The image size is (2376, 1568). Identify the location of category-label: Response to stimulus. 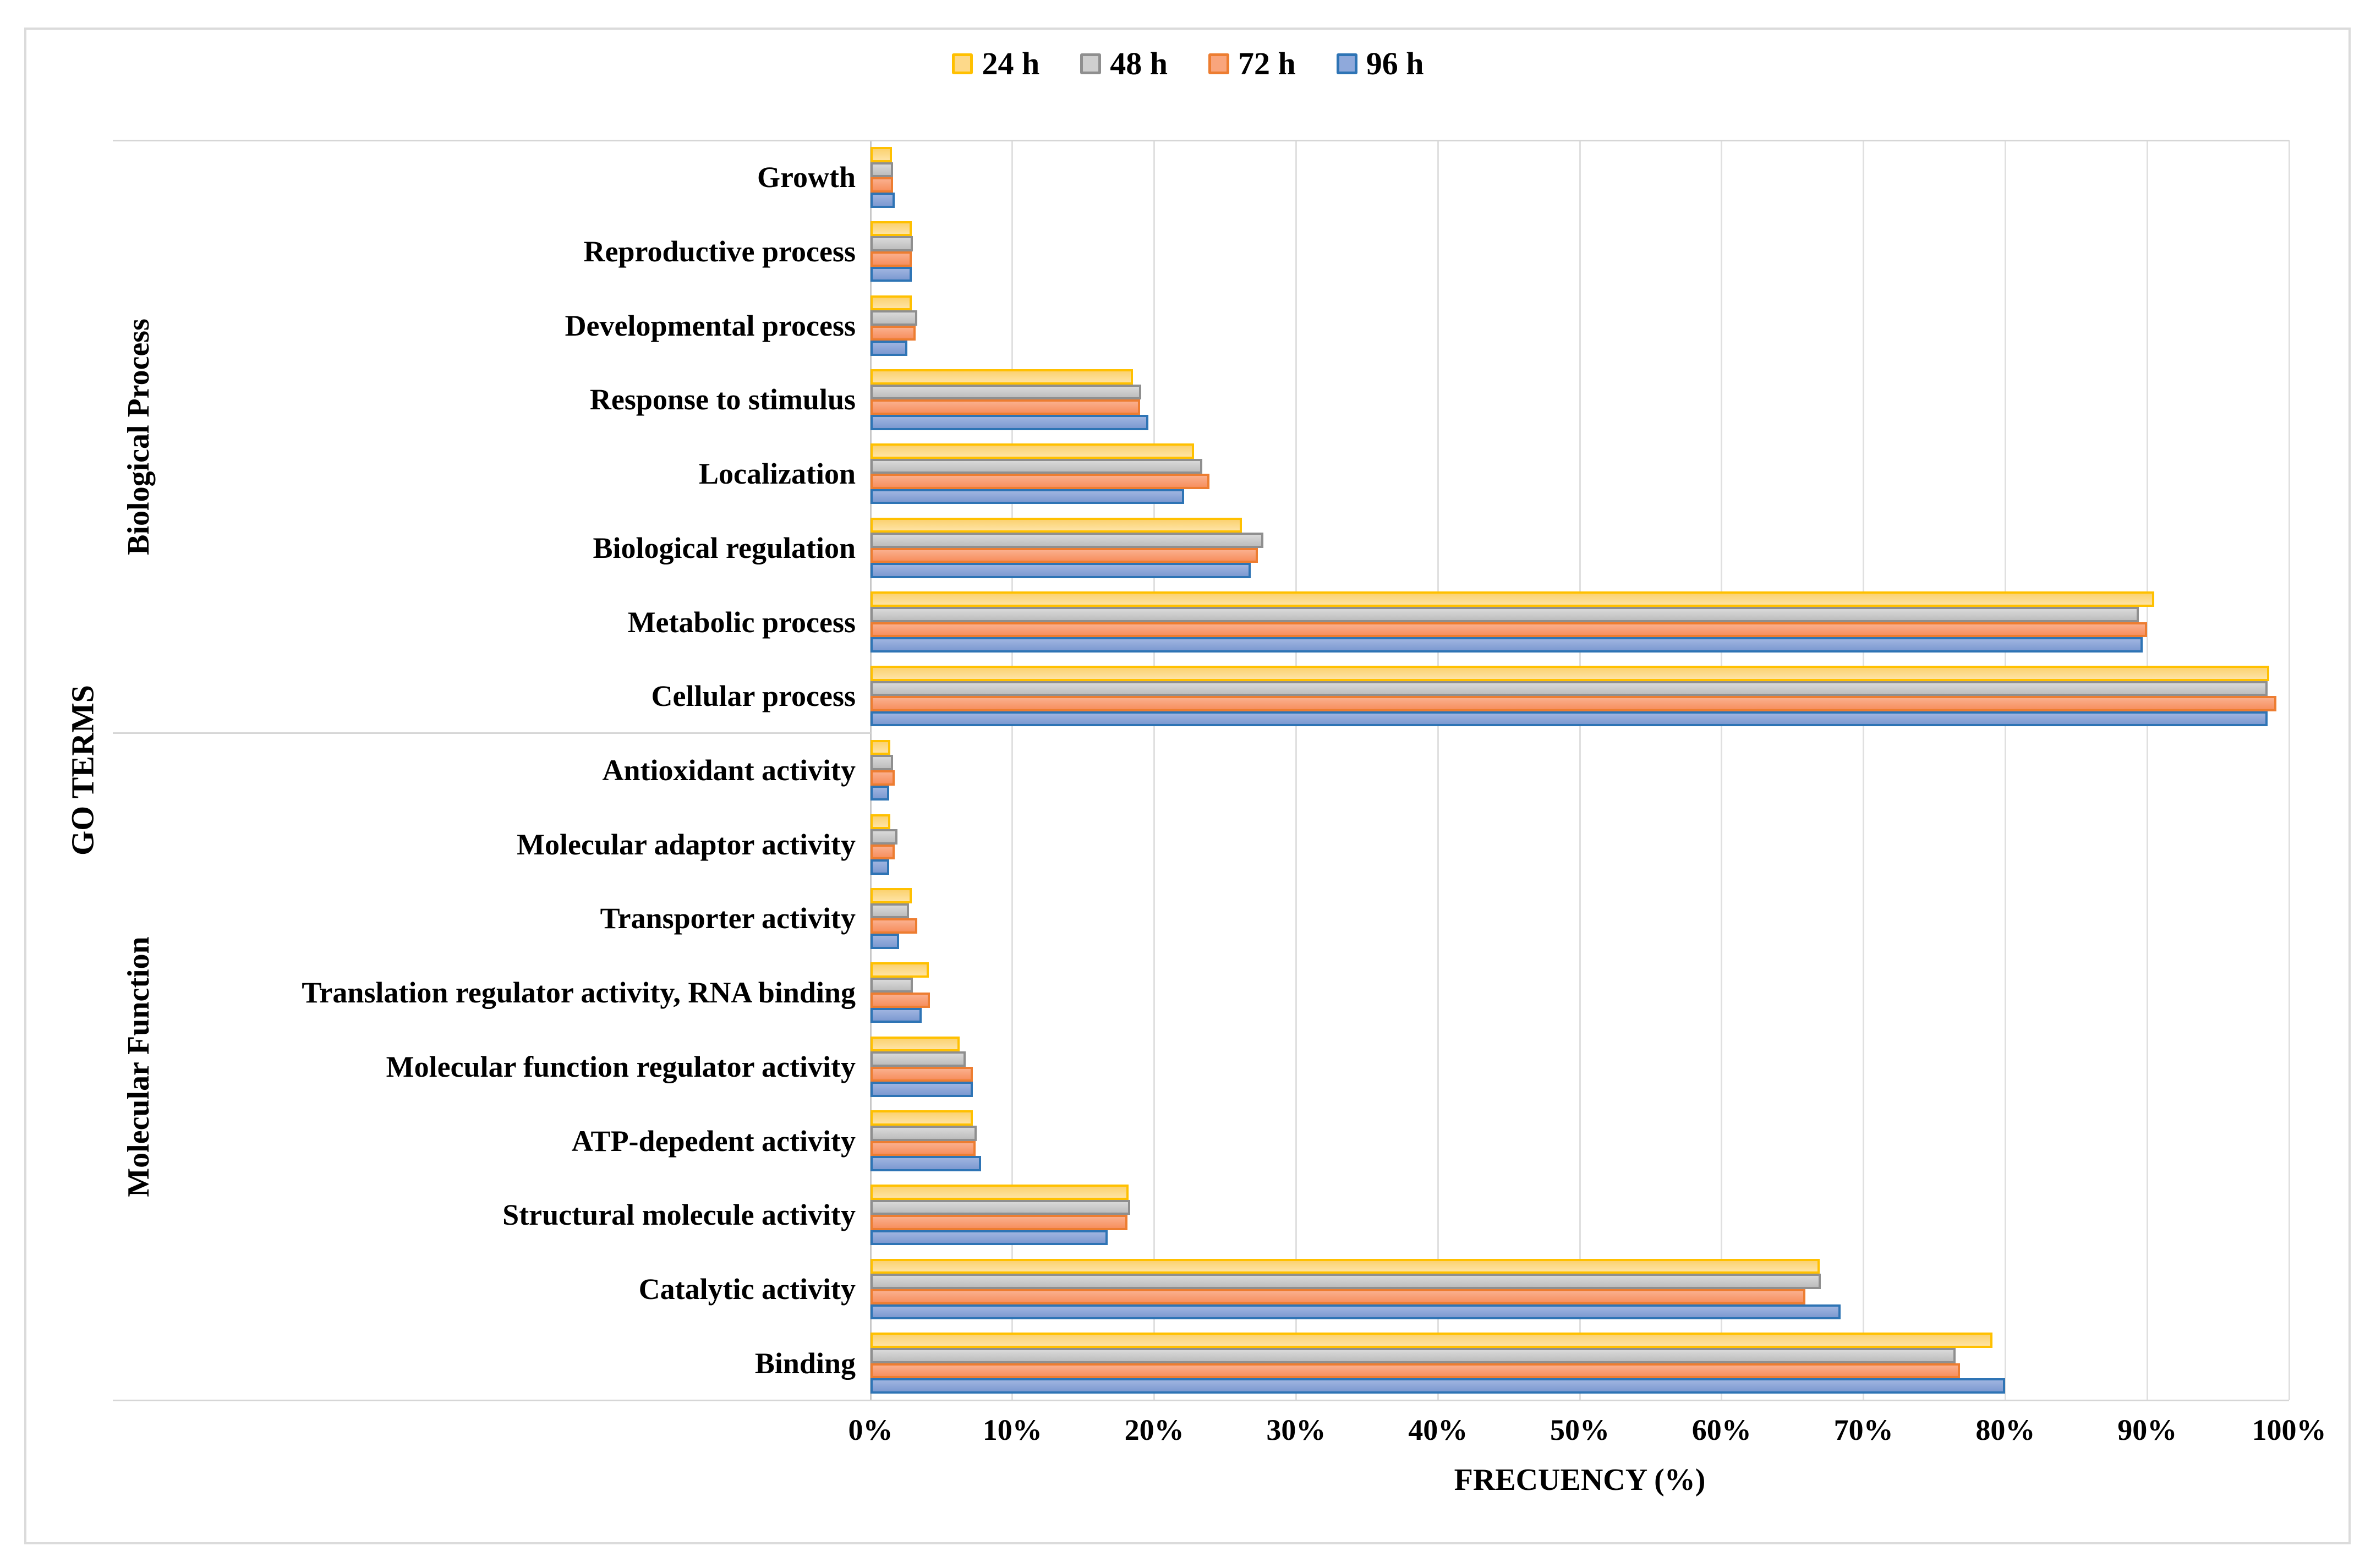
(722, 399).